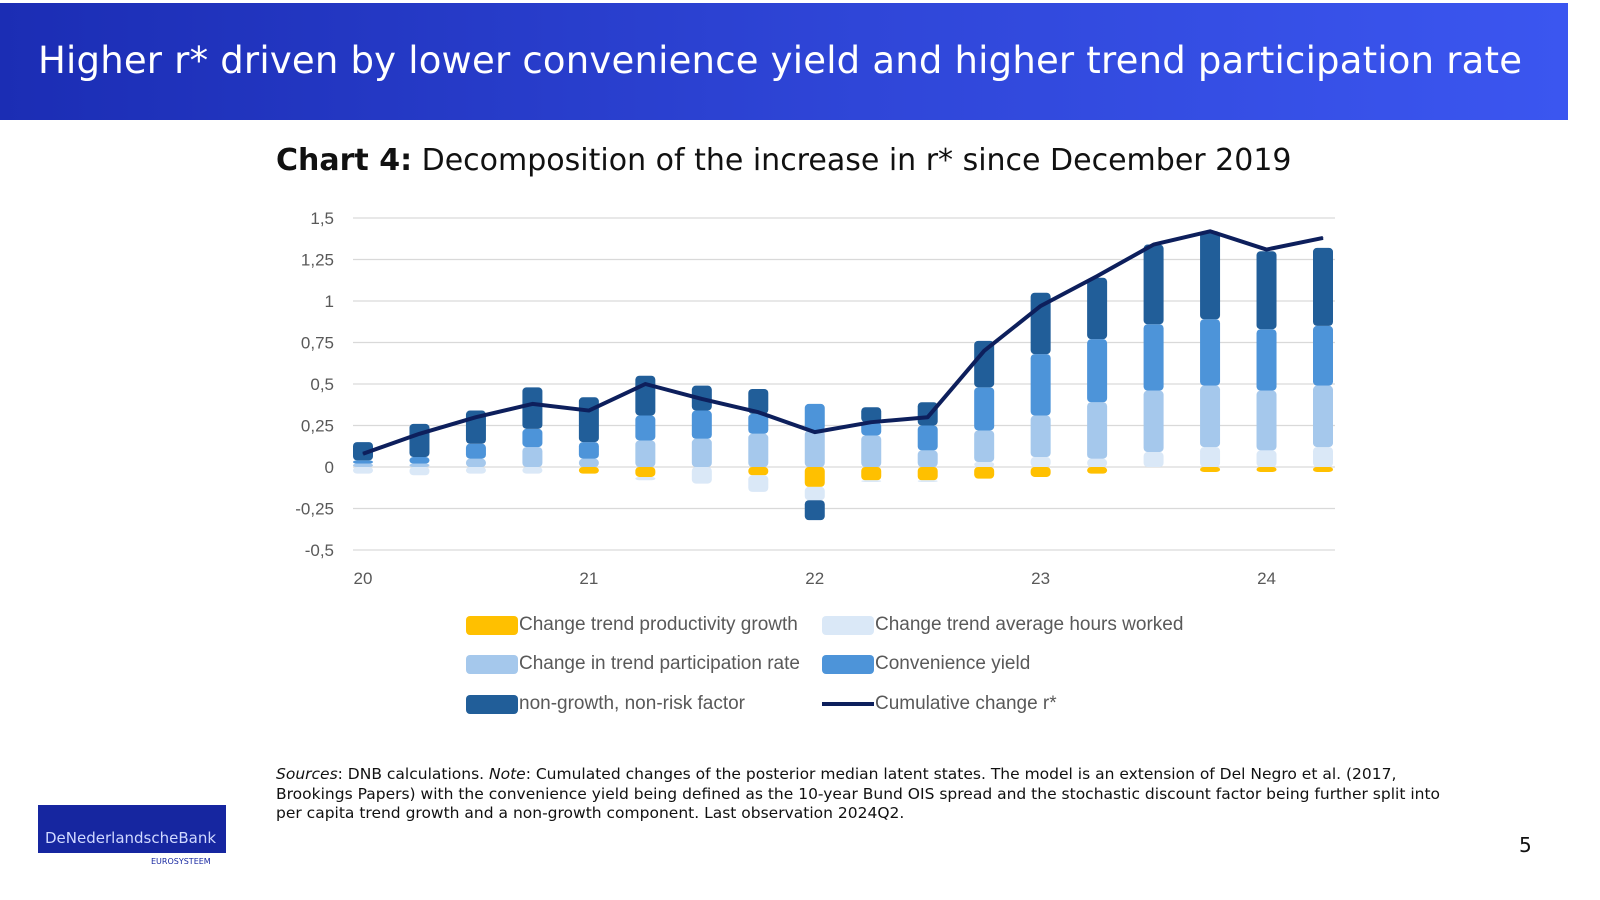 The height and width of the screenshot is (900, 1600). Describe the element at coordinates (966, 703) in the screenshot. I see `legend-label: Cumulative change r*` at that location.